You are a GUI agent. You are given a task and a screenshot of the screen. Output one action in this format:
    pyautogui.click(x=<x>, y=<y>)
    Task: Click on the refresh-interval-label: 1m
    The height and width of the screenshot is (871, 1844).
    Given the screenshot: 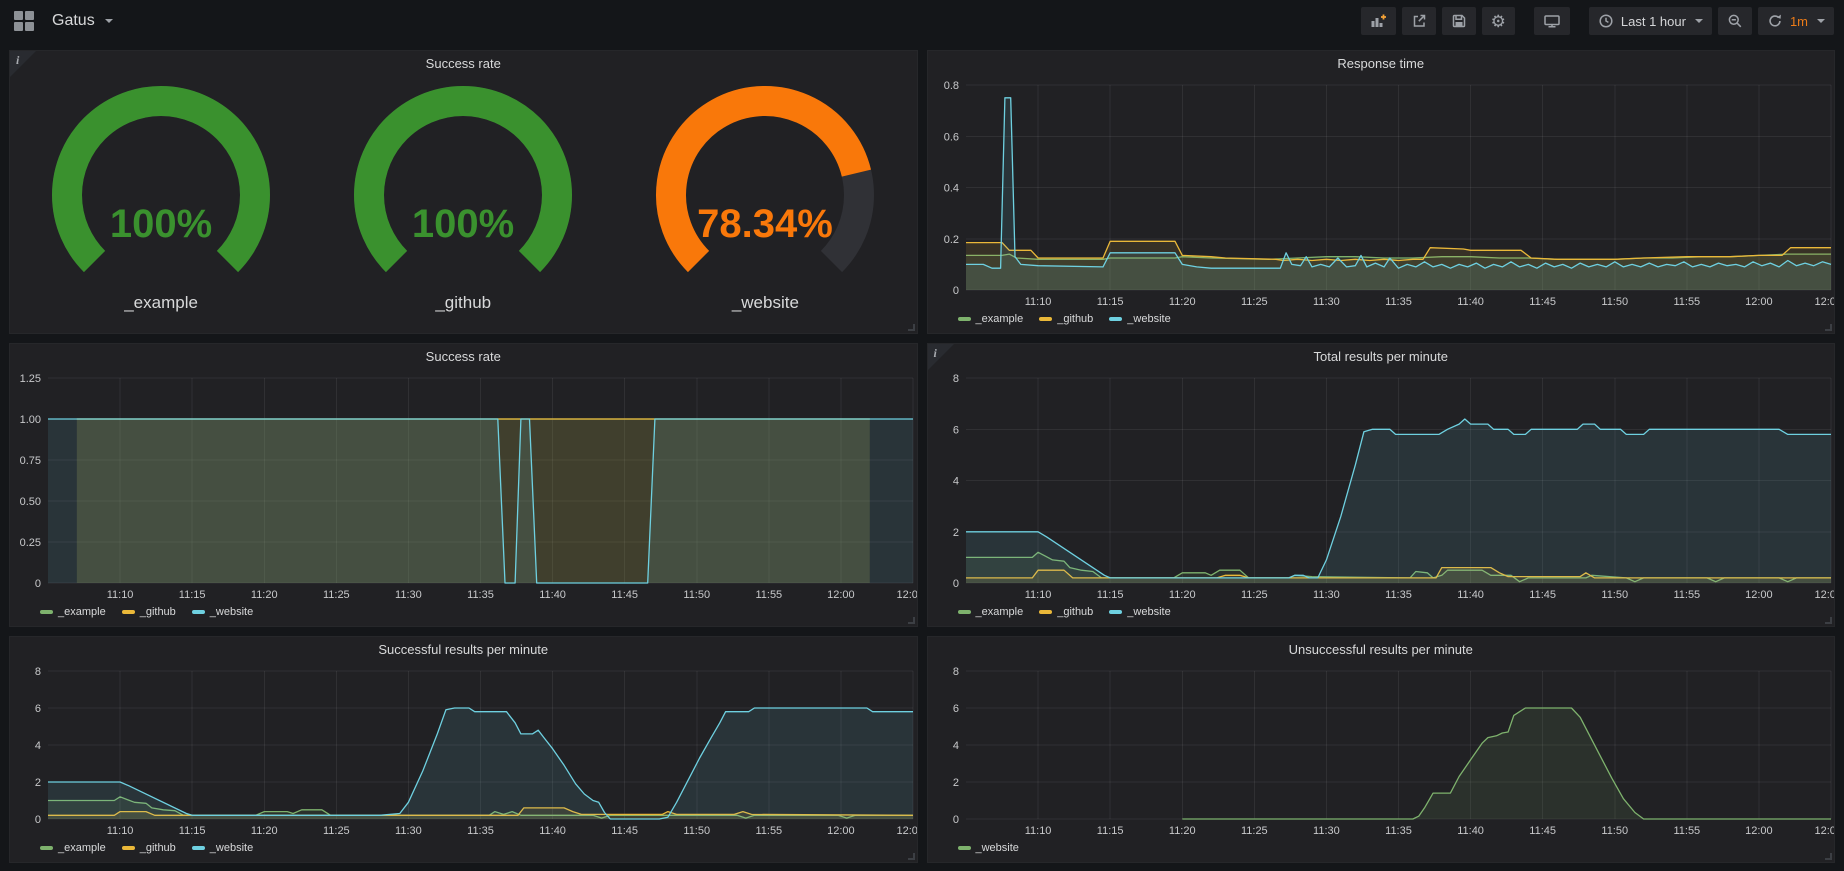 What is the action you would take?
    pyautogui.click(x=1798, y=21)
    